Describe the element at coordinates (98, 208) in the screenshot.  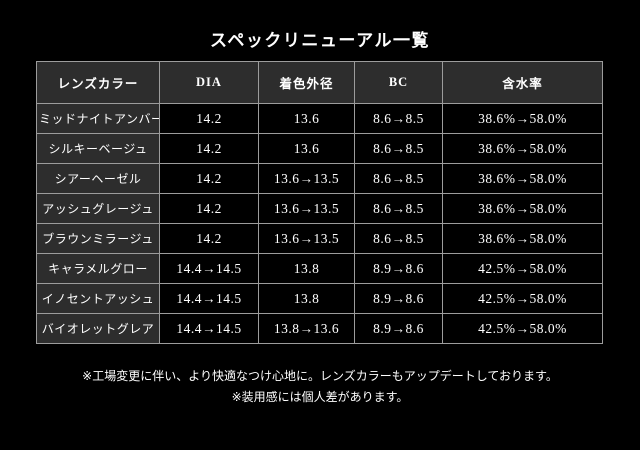
I see `lens-color-cell: アッシュグレージュ` at that location.